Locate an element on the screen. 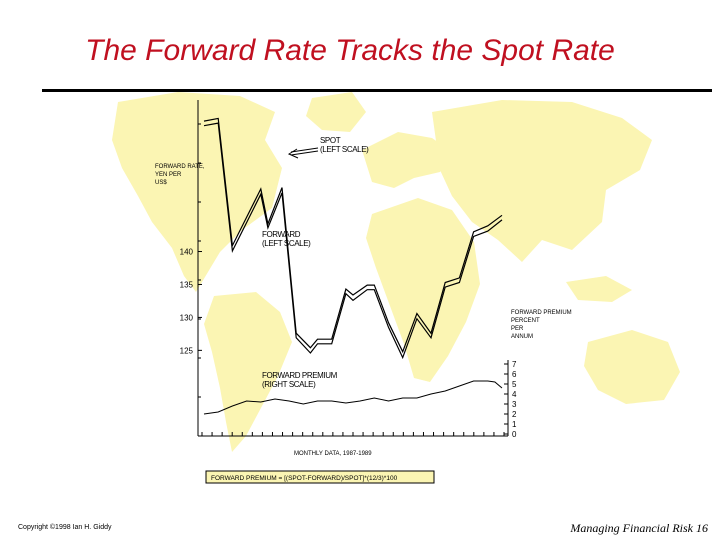  map-north-america is located at coordinates (197, 192).